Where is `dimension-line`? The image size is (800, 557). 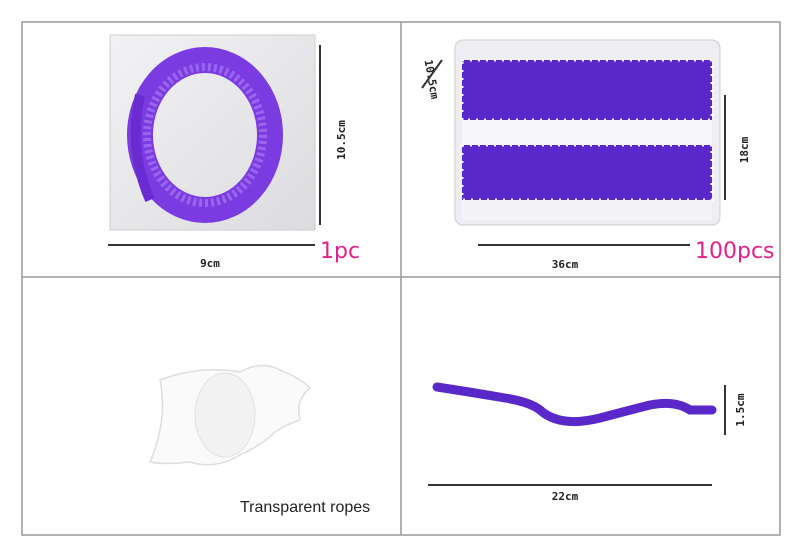 dimension-line is located at coordinates (432, 74).